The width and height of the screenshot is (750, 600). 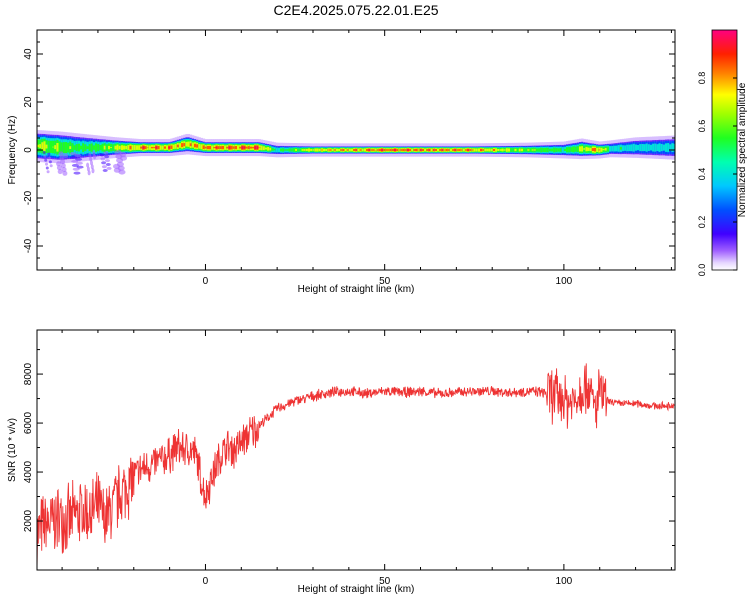 What do you see at coordinates (385, 581) in the screenshot?
I see `x-tick-label: 50` at bounding box center [385, 581].